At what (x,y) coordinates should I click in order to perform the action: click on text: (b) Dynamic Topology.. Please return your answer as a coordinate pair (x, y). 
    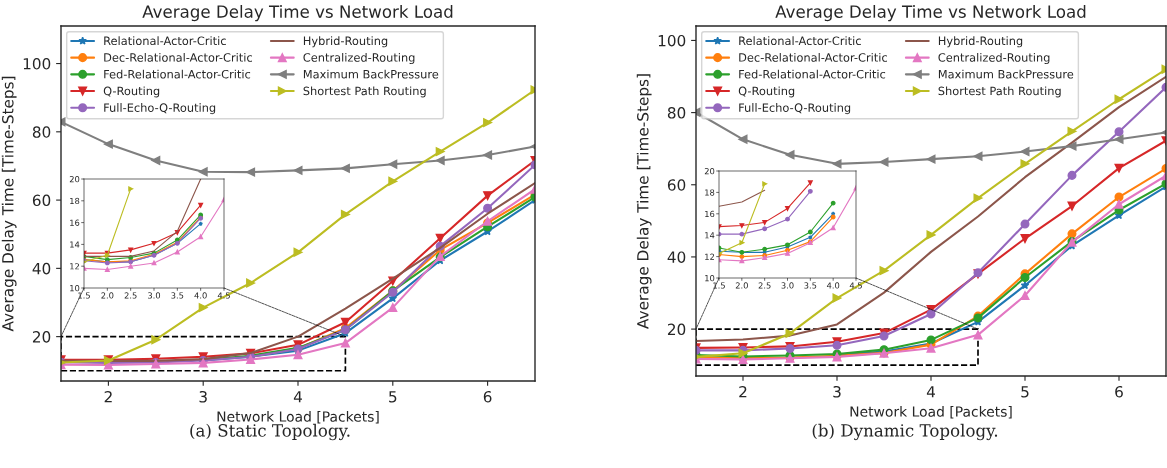
    Looking at the image, I should click on (905, 432).